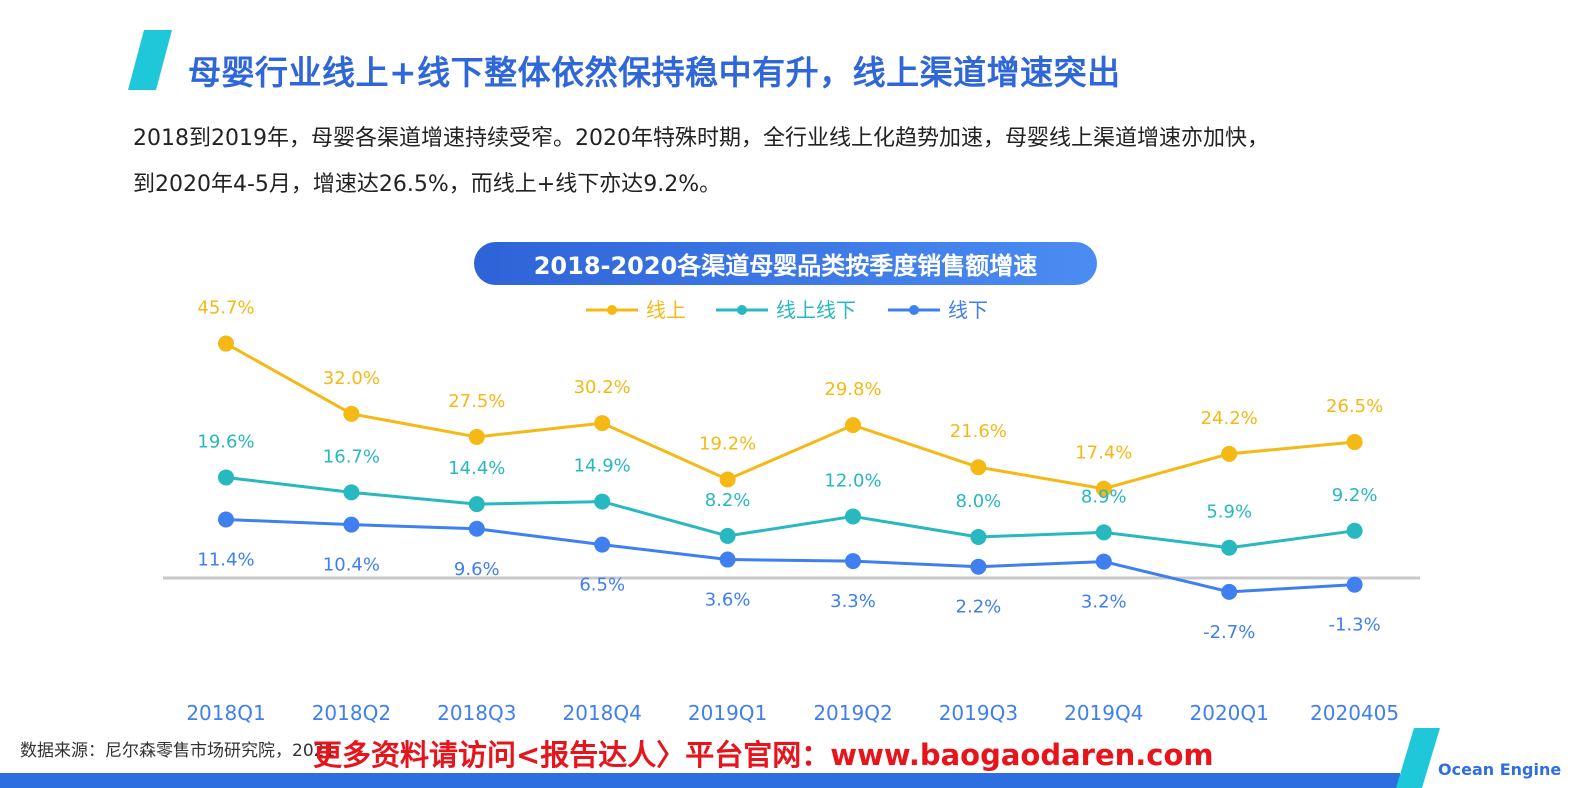 The width and height of the screenshot is (1575, 788). I want to click on data-label-1-0: 19.6%, so click(225, 441).